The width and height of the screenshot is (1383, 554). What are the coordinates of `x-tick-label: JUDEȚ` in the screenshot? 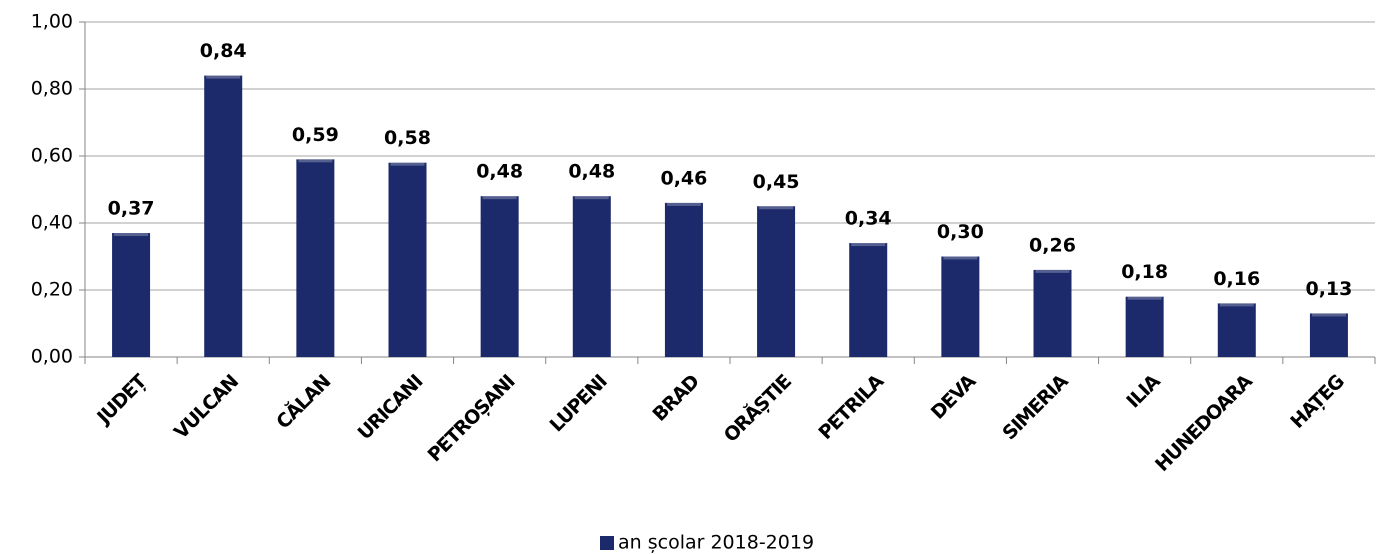 It's located at (122, 400).